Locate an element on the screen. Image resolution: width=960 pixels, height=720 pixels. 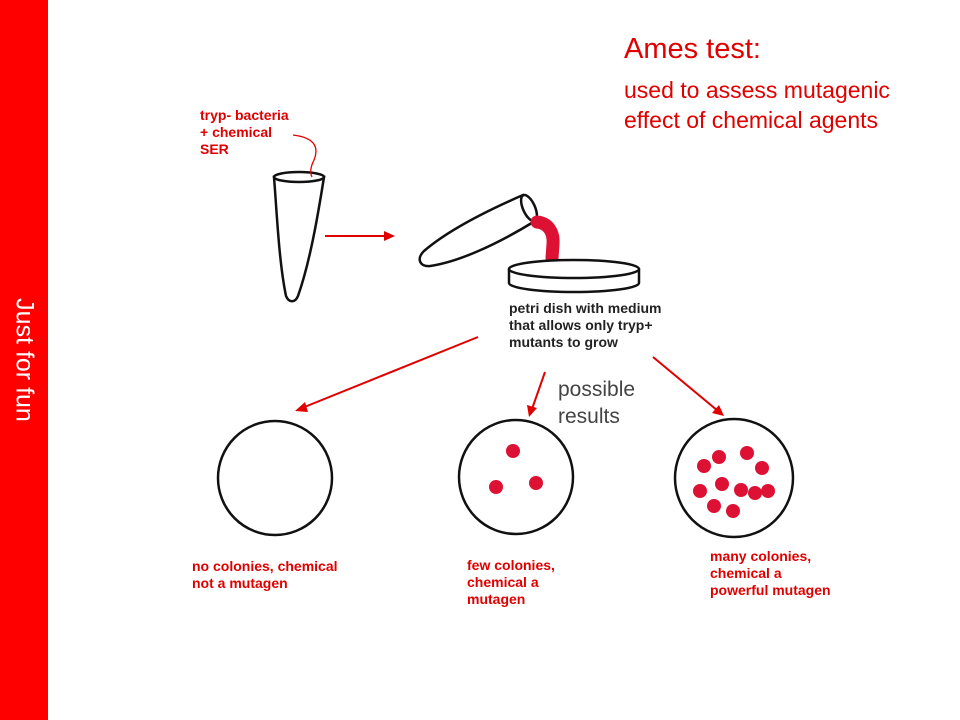
result-dish-empty is located at coordinates (275, 478).